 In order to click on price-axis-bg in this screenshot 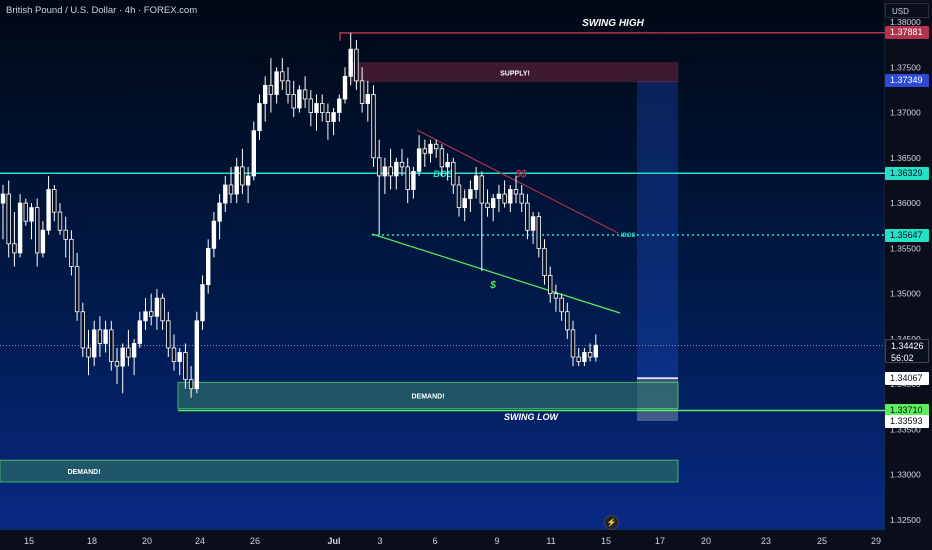, I will do `click(908, 275)`.